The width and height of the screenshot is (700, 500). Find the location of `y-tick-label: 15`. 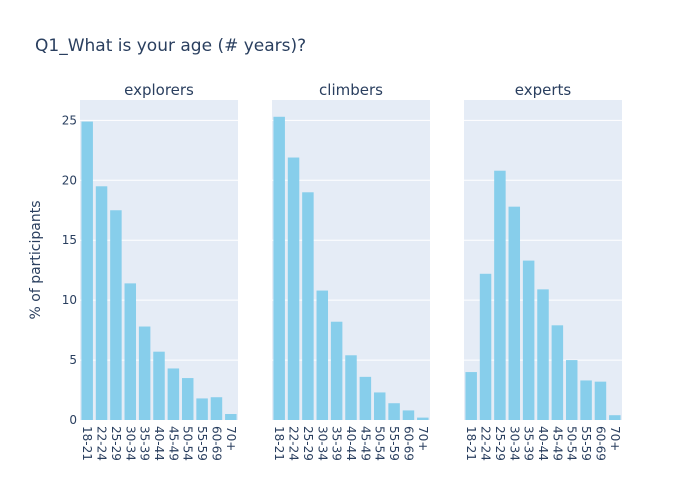

y-tick-label: 15 is located at coordinates (69, 240).